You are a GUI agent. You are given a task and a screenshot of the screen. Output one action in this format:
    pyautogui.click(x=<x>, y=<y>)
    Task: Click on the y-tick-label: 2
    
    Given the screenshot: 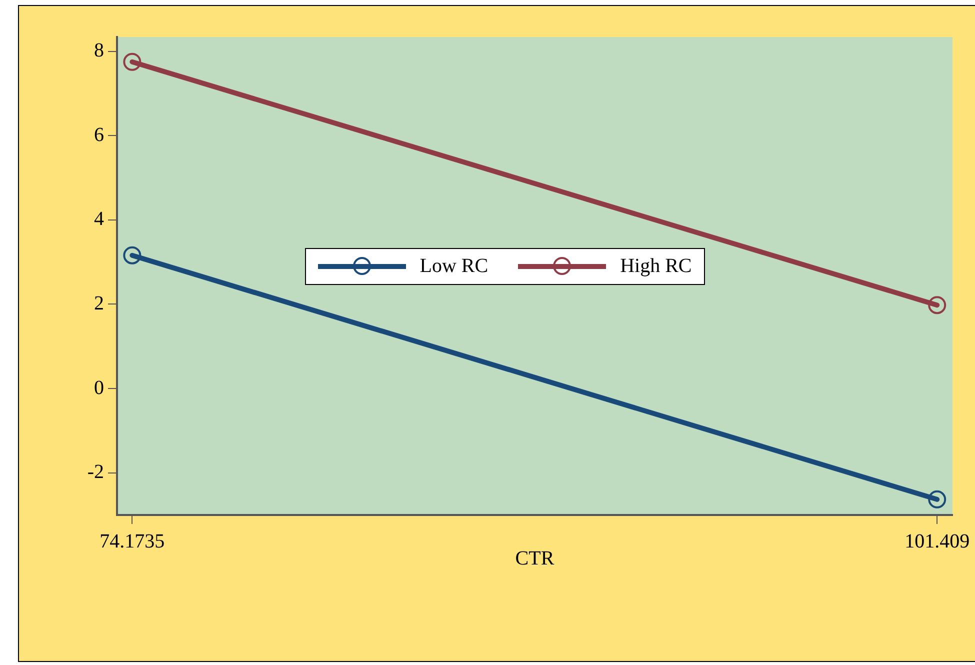 What is the action you would take?
    pyautogui.click(x=99, y=303)
    